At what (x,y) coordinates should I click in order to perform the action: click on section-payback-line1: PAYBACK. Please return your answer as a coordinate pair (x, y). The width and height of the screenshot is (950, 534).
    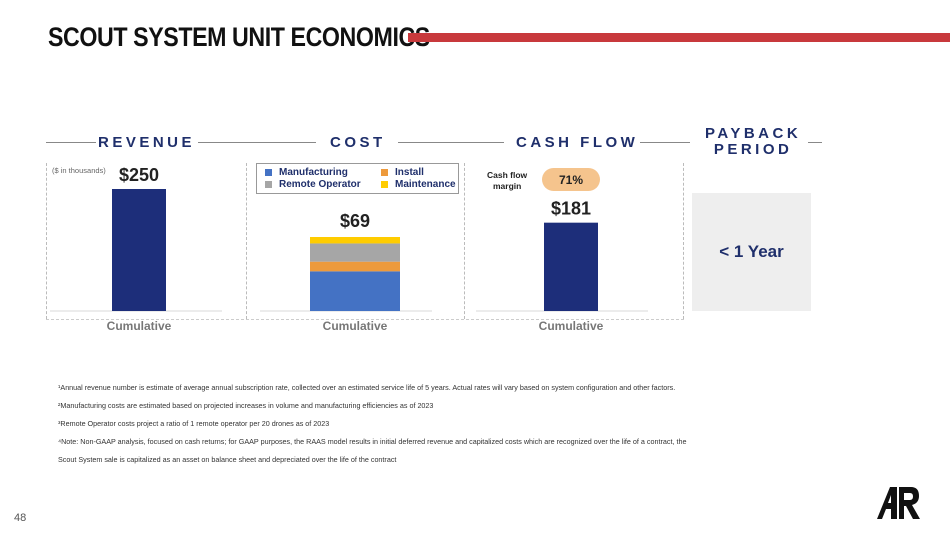
    Looking at the image, I should click on (753, 133).